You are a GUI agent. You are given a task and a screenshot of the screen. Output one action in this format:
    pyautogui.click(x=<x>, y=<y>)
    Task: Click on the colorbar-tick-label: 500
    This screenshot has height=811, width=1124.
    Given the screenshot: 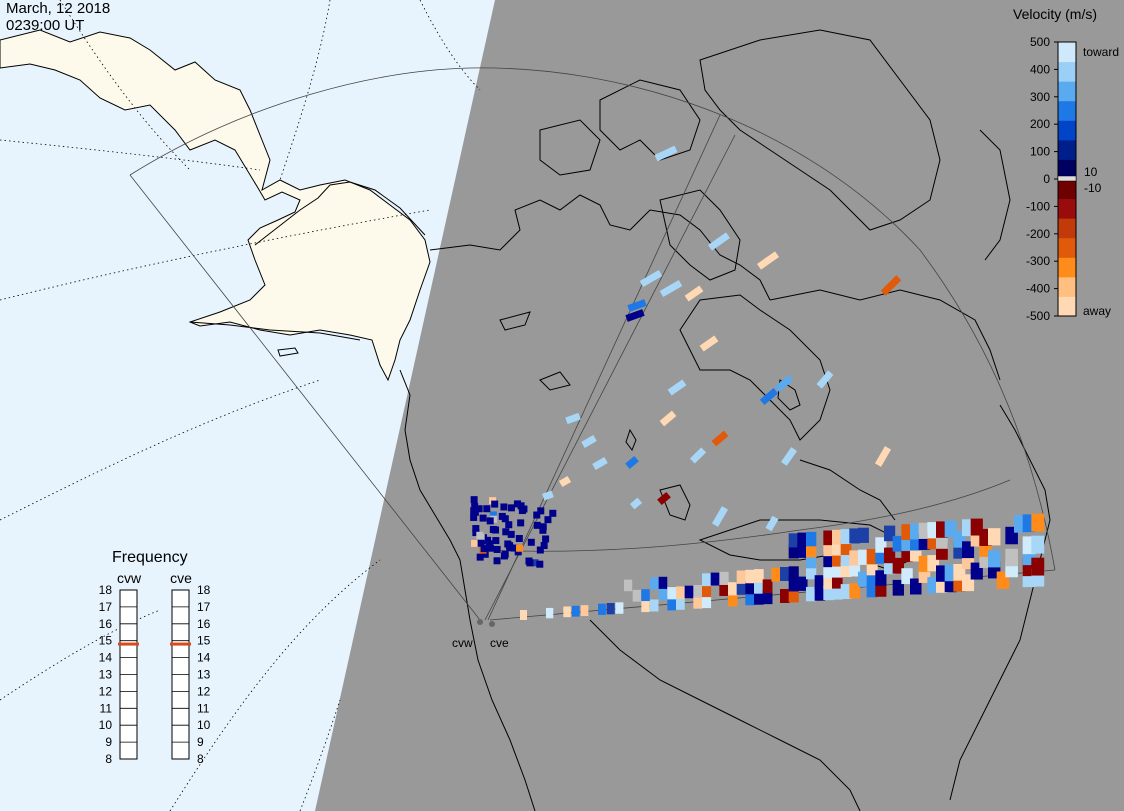 What is the action you would take?
    pyautogui.click(x=1040, y=42)
    